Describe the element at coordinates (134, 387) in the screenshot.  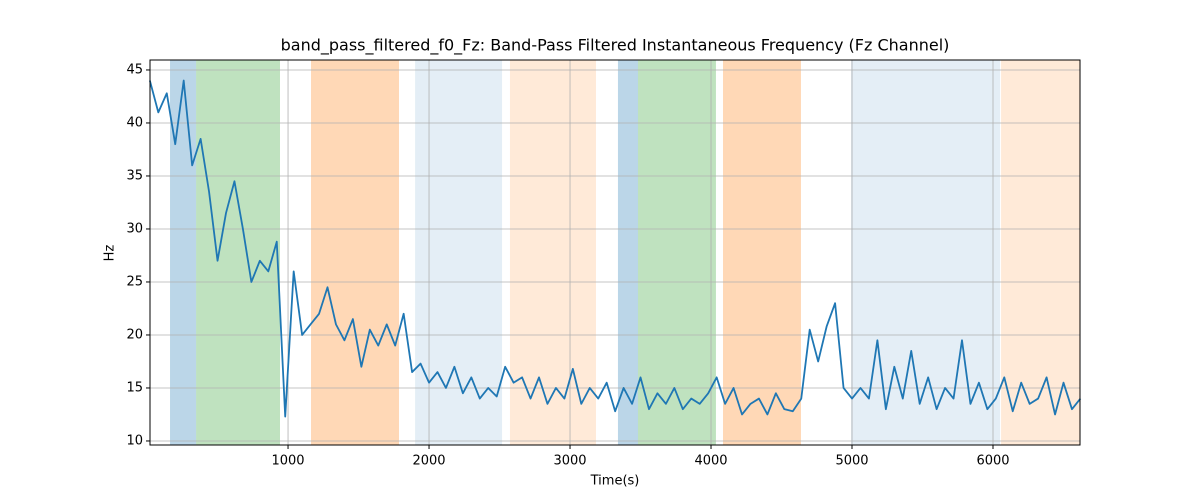
I see `y-tick-label: 15` at that location.